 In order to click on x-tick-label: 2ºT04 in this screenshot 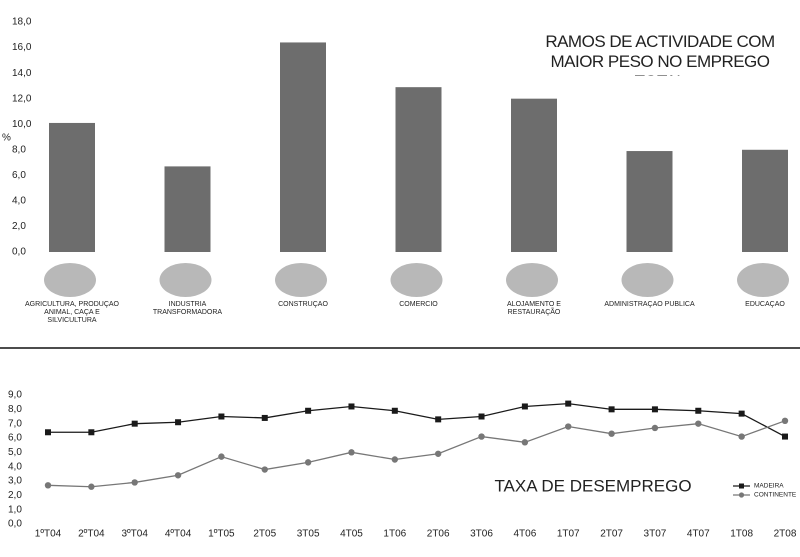, I will do `click(91, 534)`.